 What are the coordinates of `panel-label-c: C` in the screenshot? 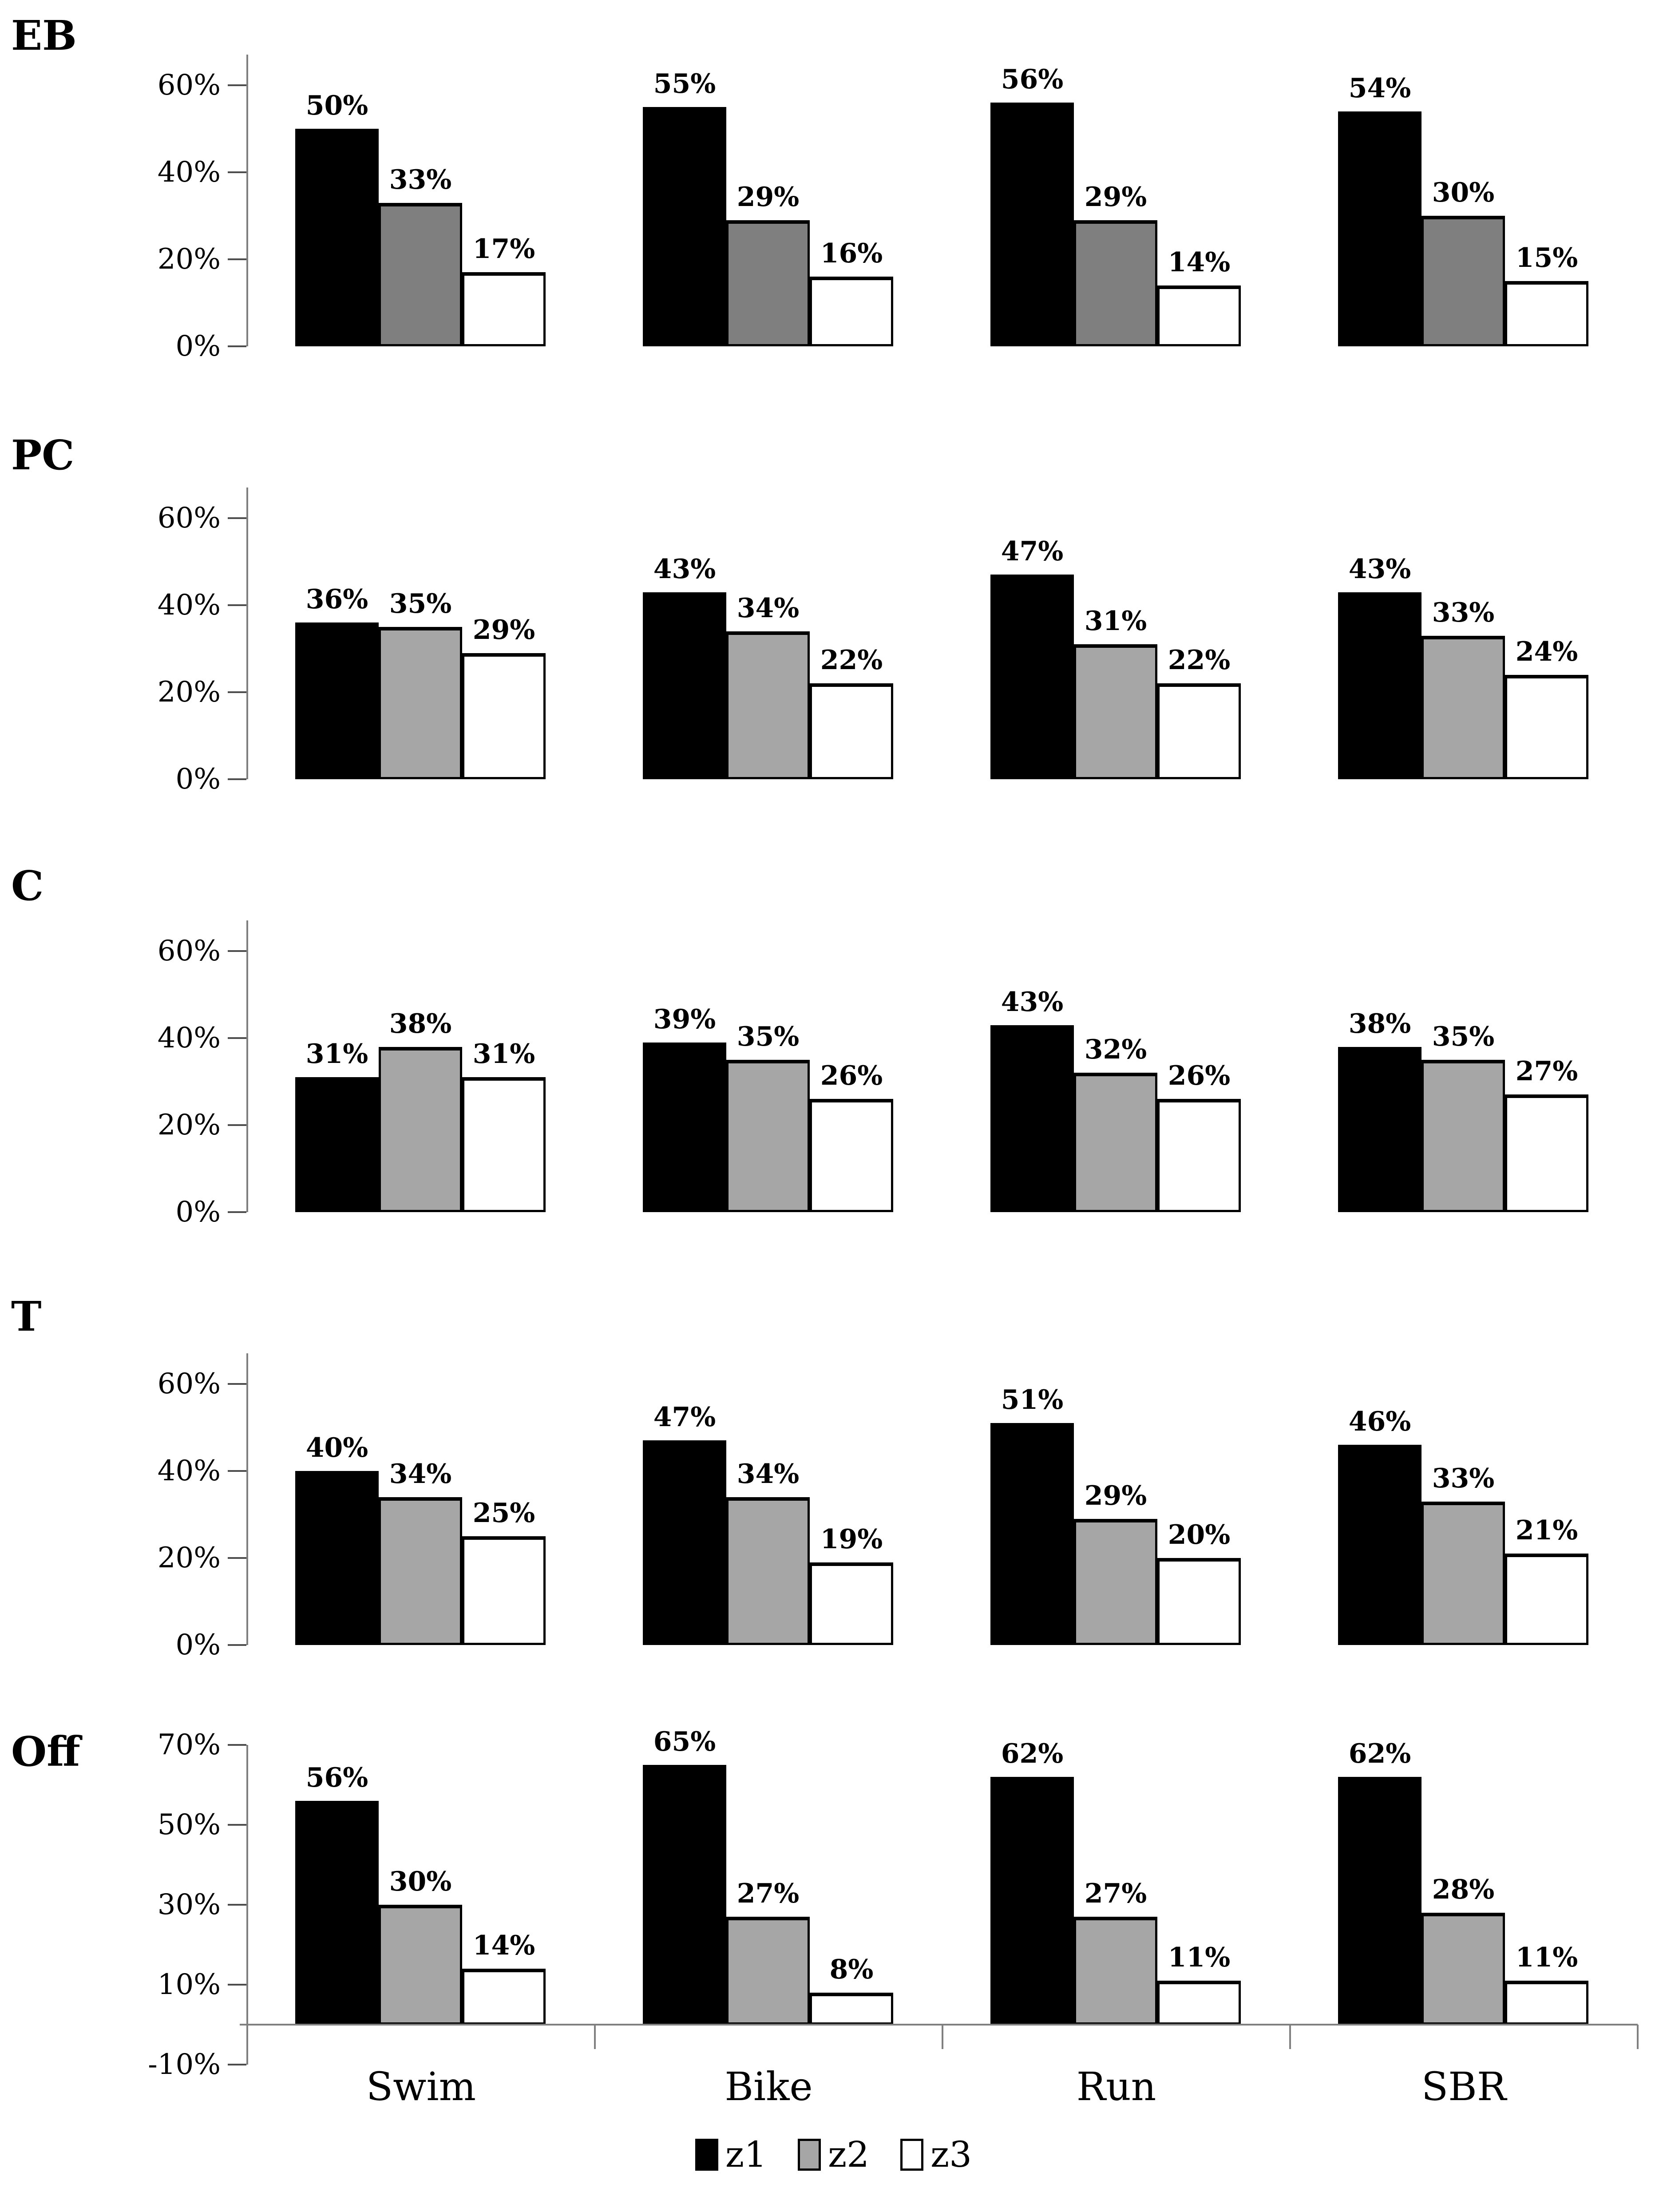 It's located at (27, 886).